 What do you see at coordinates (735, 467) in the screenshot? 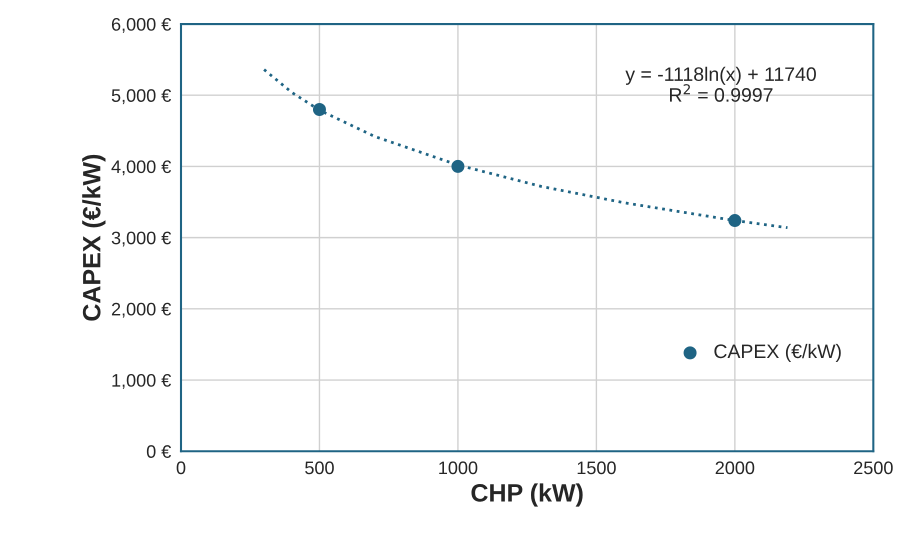
I see `x-tick-label: 2000` at bounding box center [735, 467].